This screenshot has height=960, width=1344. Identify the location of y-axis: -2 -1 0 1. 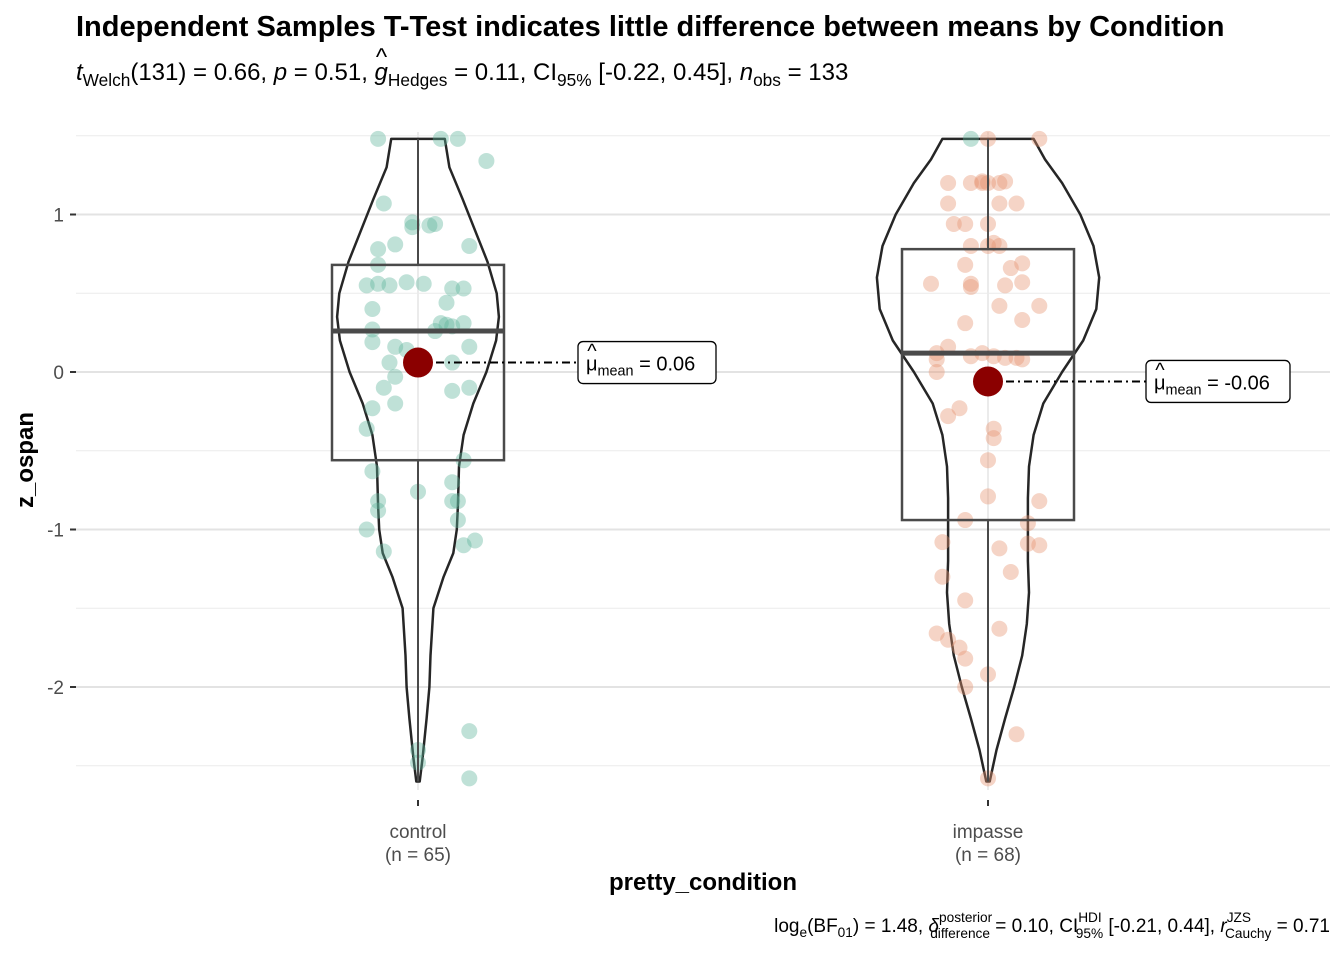
(61, 452).